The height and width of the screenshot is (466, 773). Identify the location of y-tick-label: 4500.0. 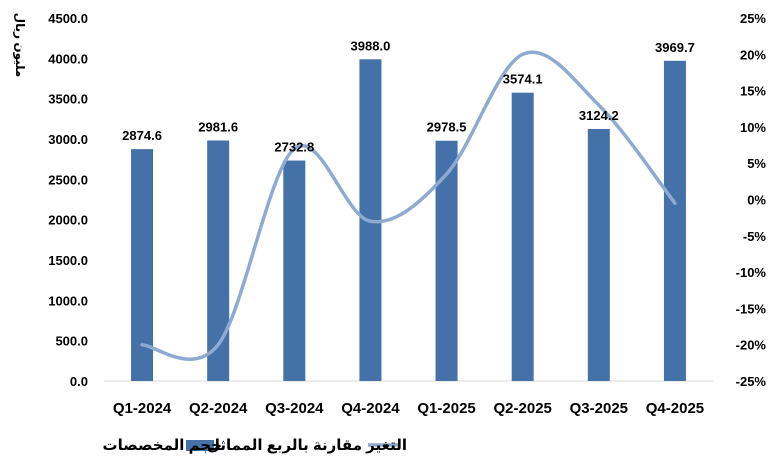
(68, 18).